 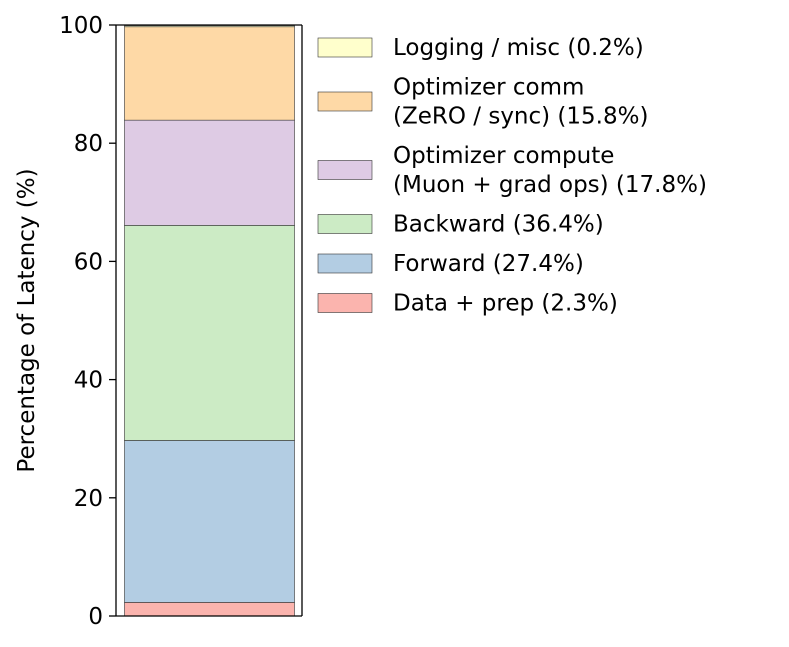 What do you see at coordinates (27, 320) in the screenshot?
I see `y-axis-label: Percentage of Latency (%)` at bounding box center [27, 320].